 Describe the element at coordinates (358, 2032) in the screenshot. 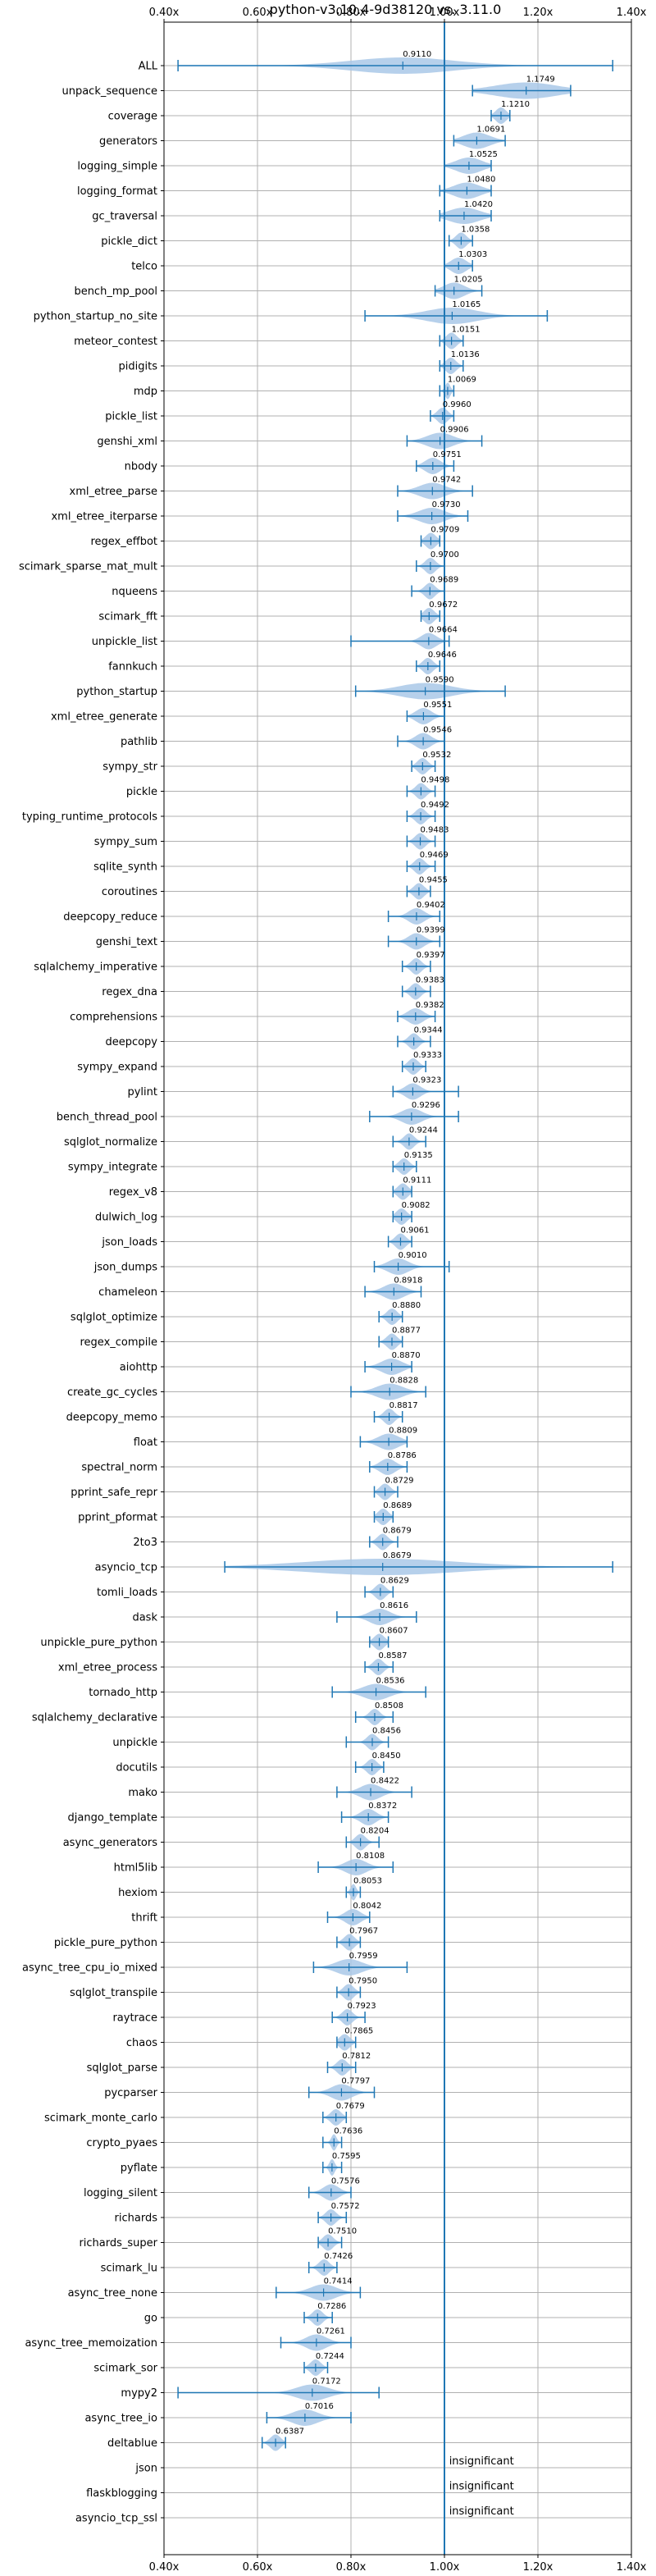

I see `value-label-chaos: 0.7865` at that location.